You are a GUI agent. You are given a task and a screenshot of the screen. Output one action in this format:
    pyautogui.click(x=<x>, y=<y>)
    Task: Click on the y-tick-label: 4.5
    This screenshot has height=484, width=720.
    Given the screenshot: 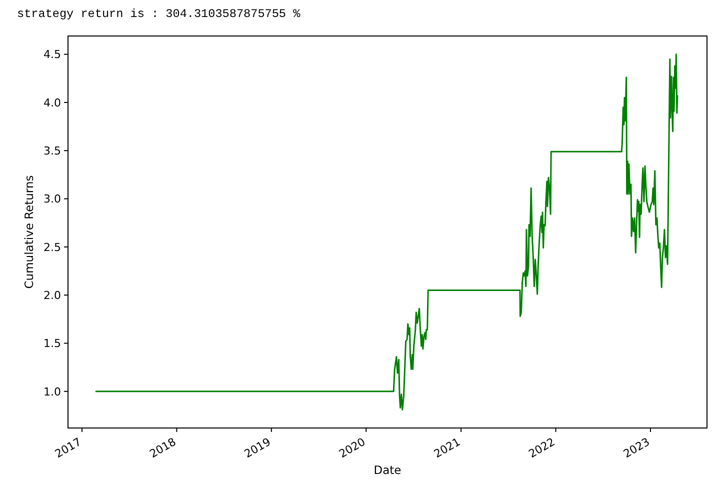 What is the action you would take?
    pyautogui.click(x=52, y=55)
    